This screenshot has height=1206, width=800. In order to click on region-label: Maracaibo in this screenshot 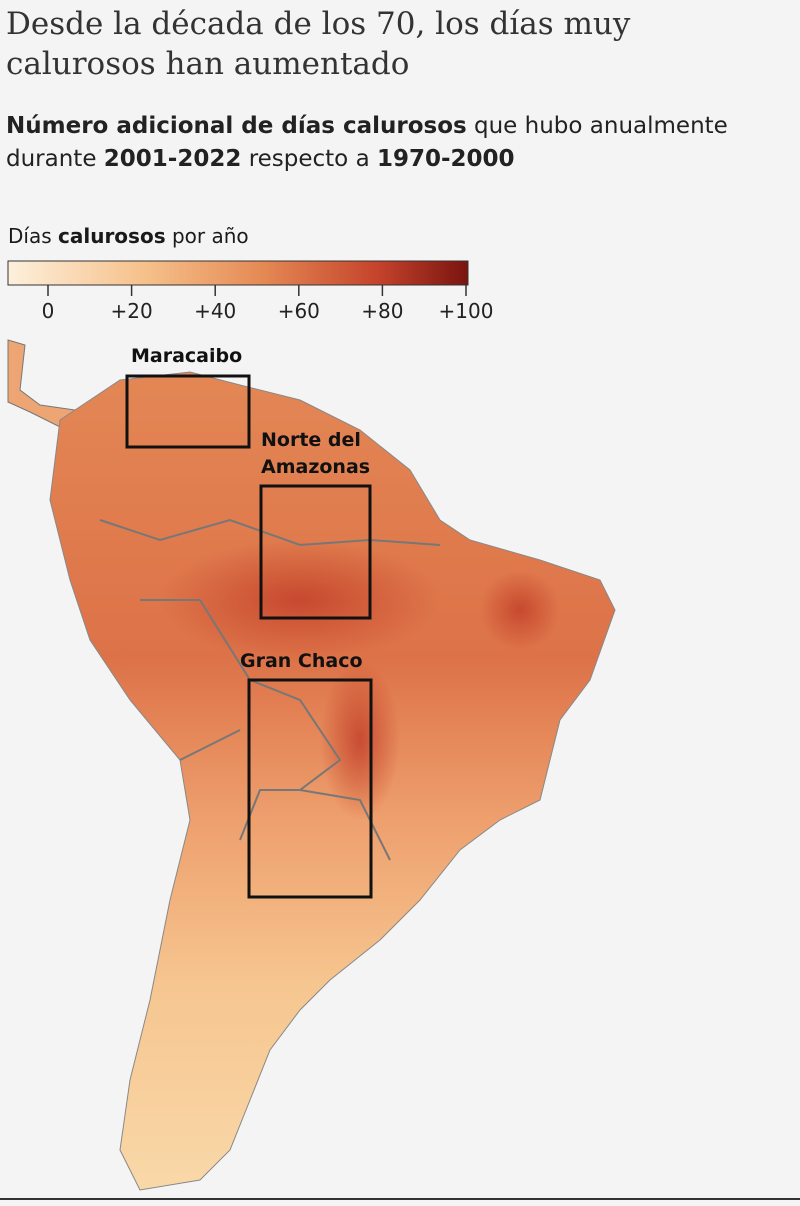, I will do `click(187, 356)`.